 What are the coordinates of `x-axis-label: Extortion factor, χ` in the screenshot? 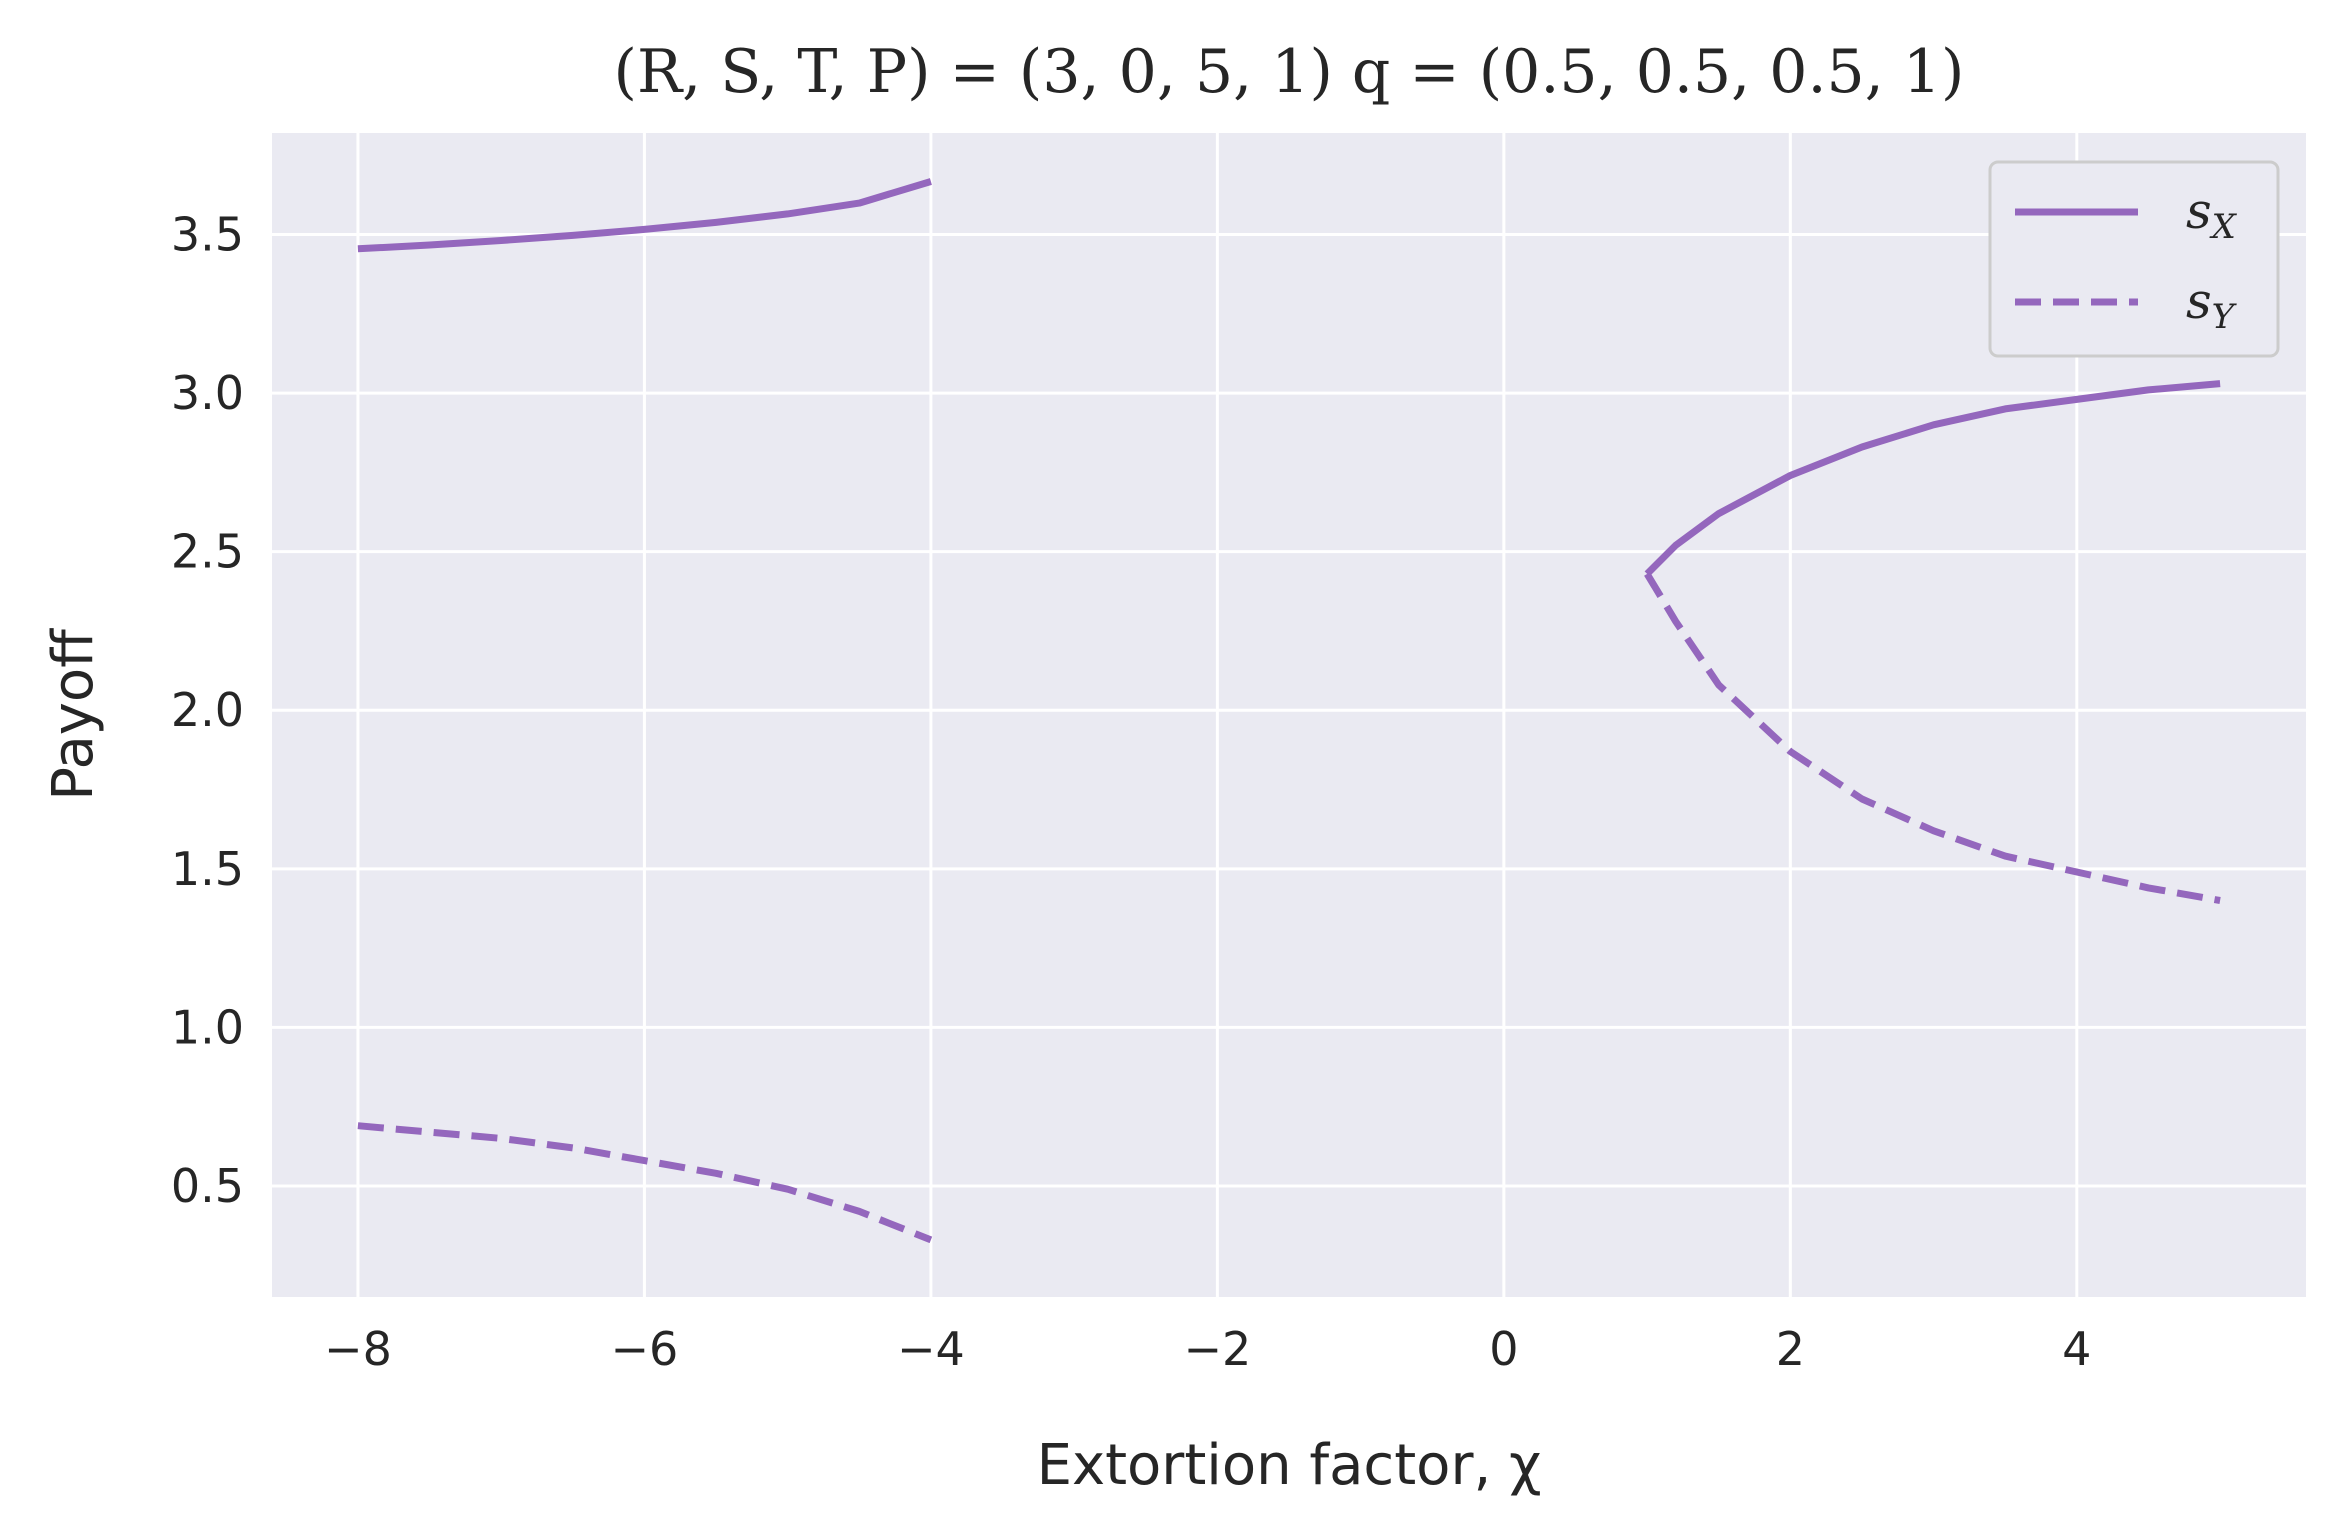 It's located at (1289, 1465).